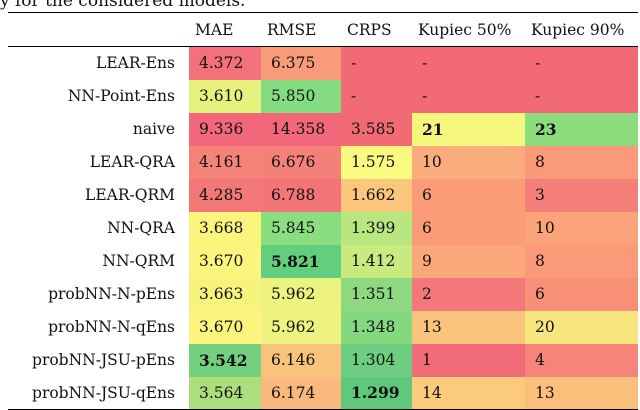 This screenshot has height=410, width=640. I want to click on mae-cell: 4.161, so click(225, 162).